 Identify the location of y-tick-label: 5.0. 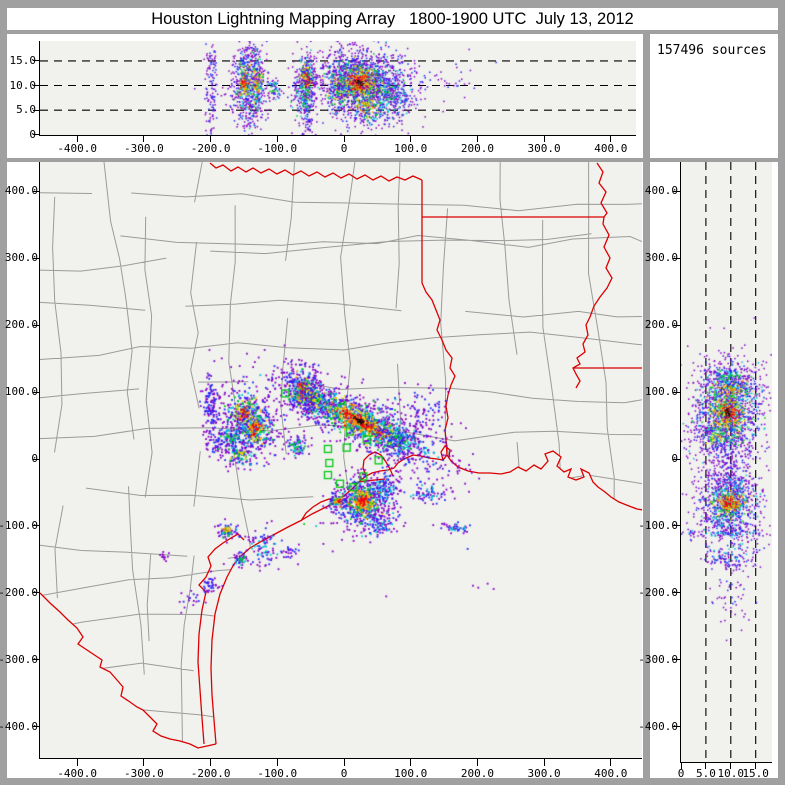
(26, 110).